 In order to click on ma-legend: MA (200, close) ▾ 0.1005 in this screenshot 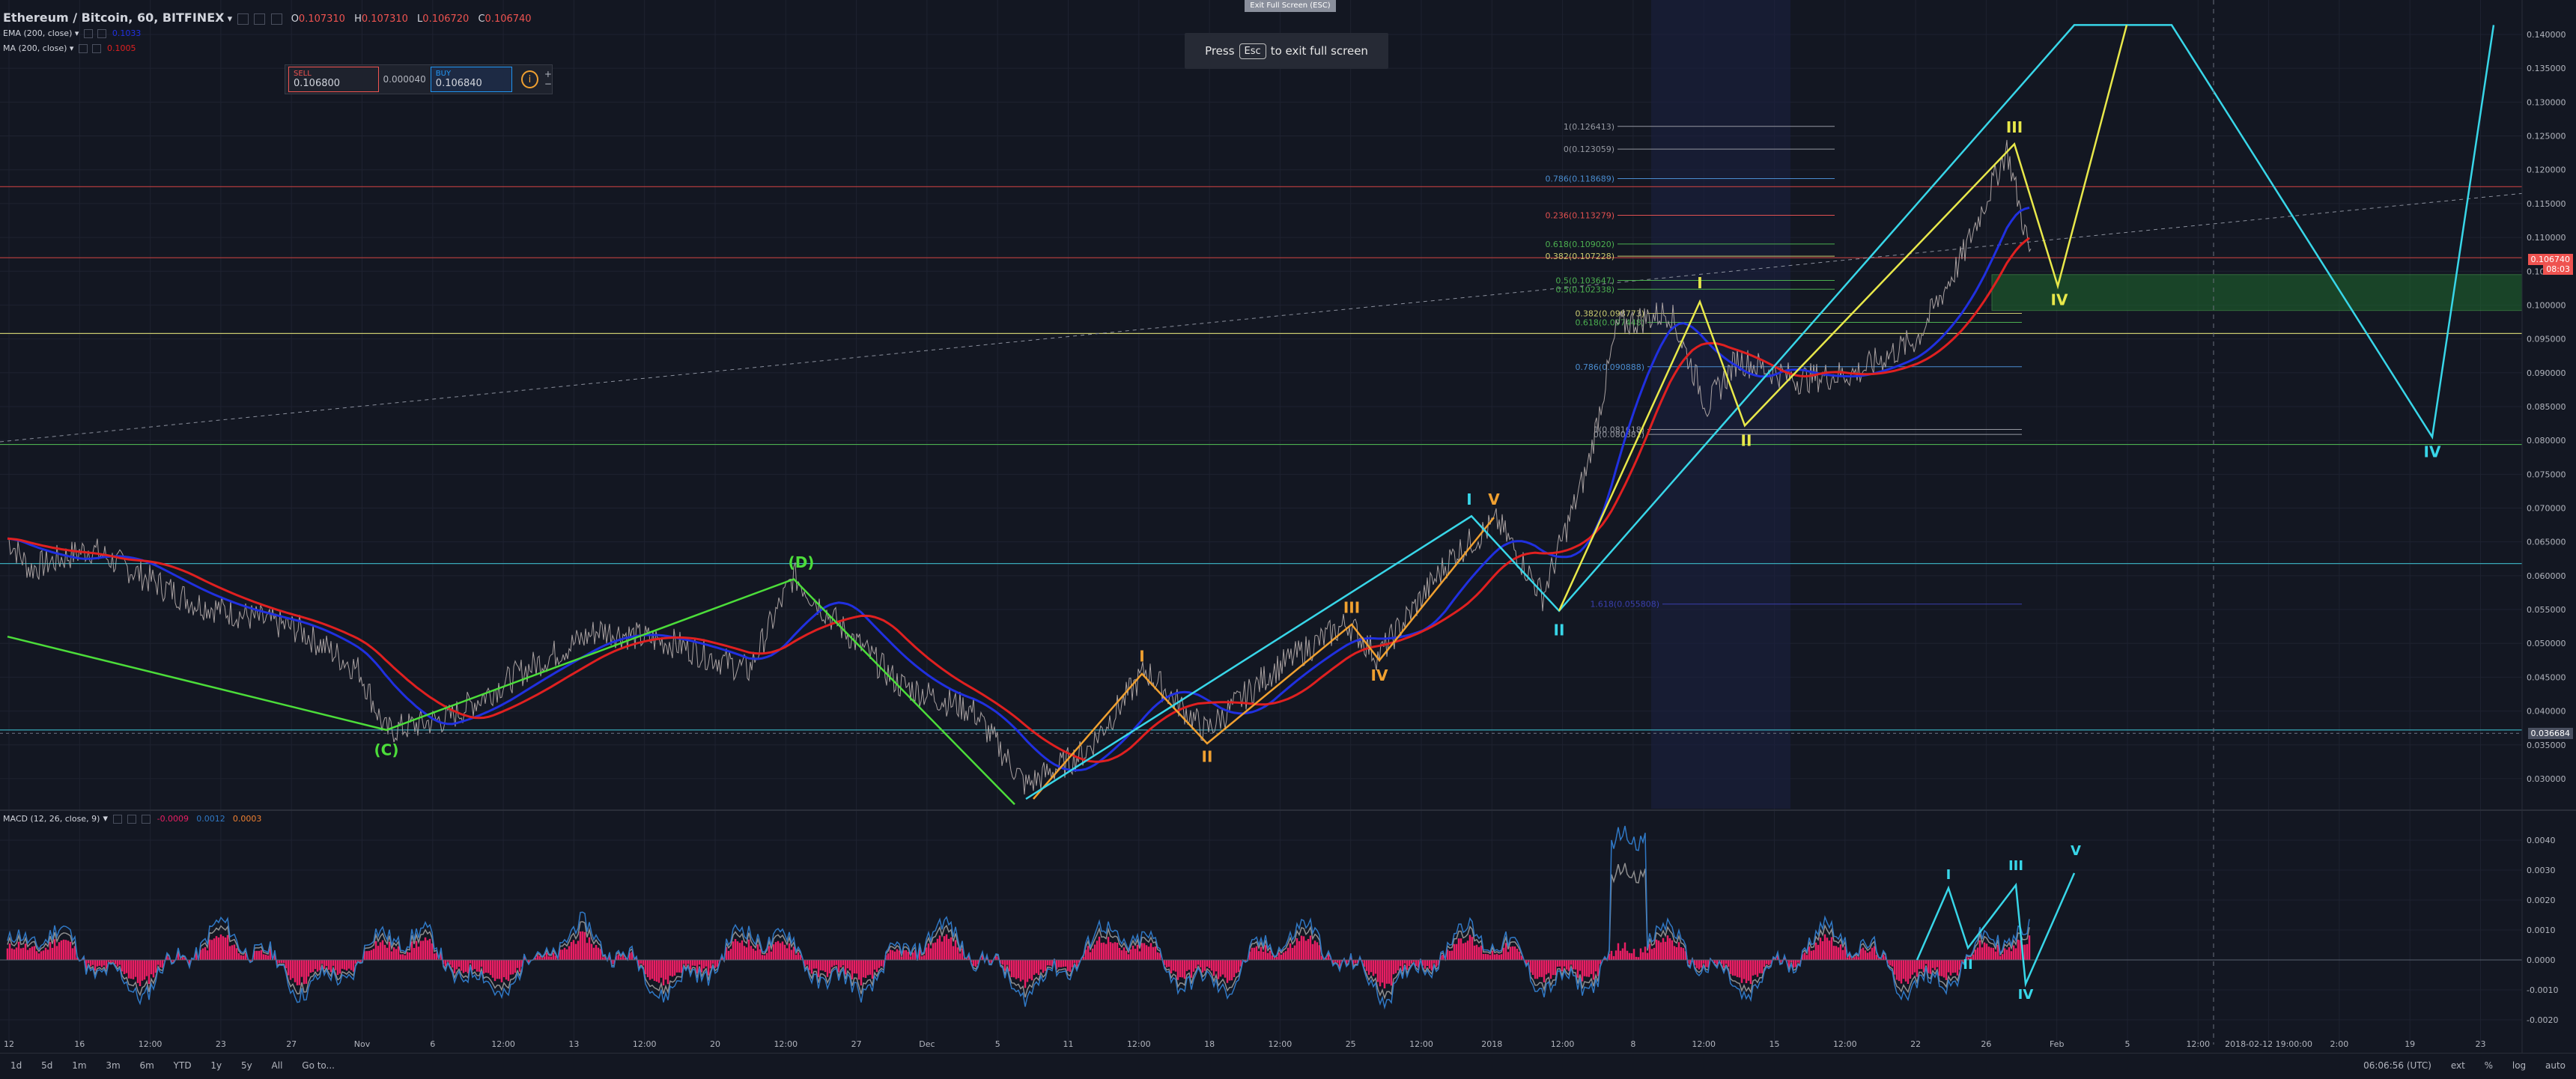, I will do `click(69, 48)`.